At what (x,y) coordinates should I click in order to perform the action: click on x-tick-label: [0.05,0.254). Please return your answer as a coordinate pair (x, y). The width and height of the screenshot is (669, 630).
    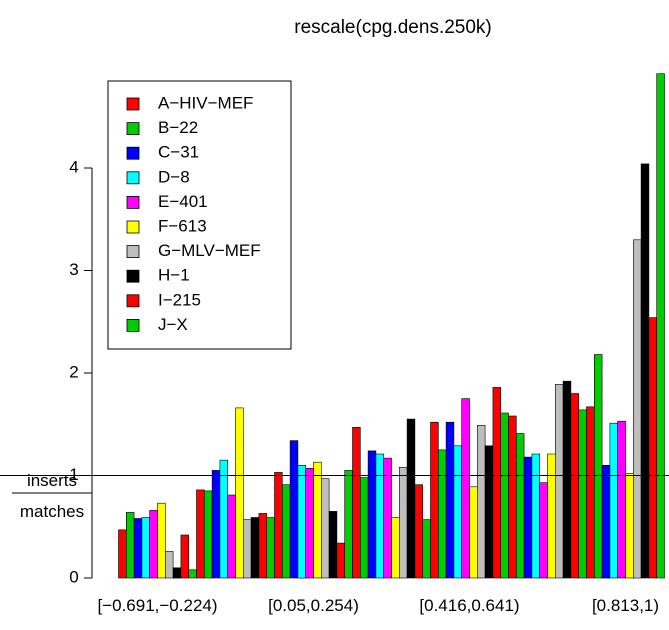
    Looking at the image, I should click on (313, 605).